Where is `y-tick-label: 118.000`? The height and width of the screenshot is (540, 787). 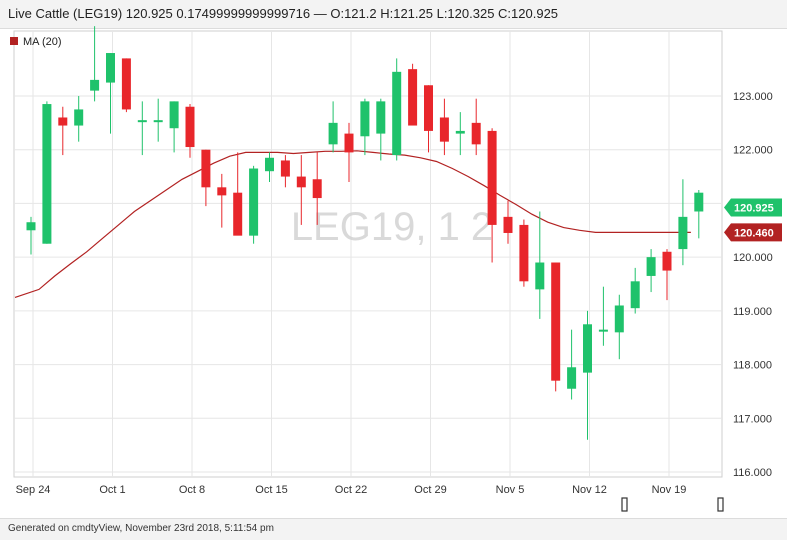
y-tick-label: 118.000 is located at coordinates (752, 366).